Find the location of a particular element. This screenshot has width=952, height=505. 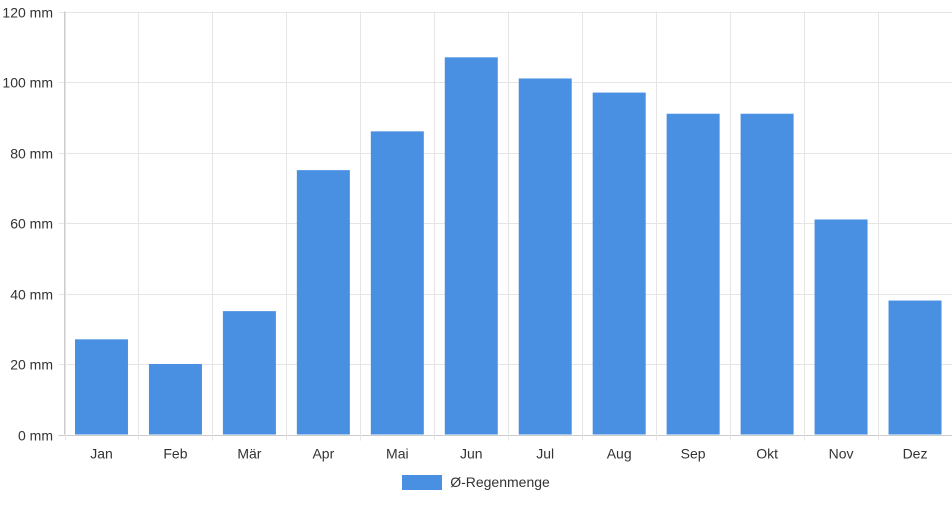

bar-mär is located at coordinates (249, 372).